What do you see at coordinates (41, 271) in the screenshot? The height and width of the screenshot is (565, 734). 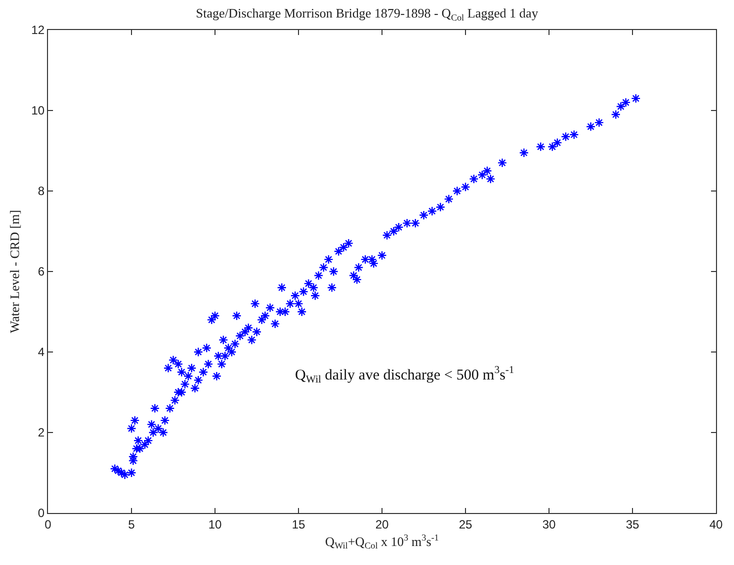 I see `y-tick-label: 6` at bounding box center [41, 271].